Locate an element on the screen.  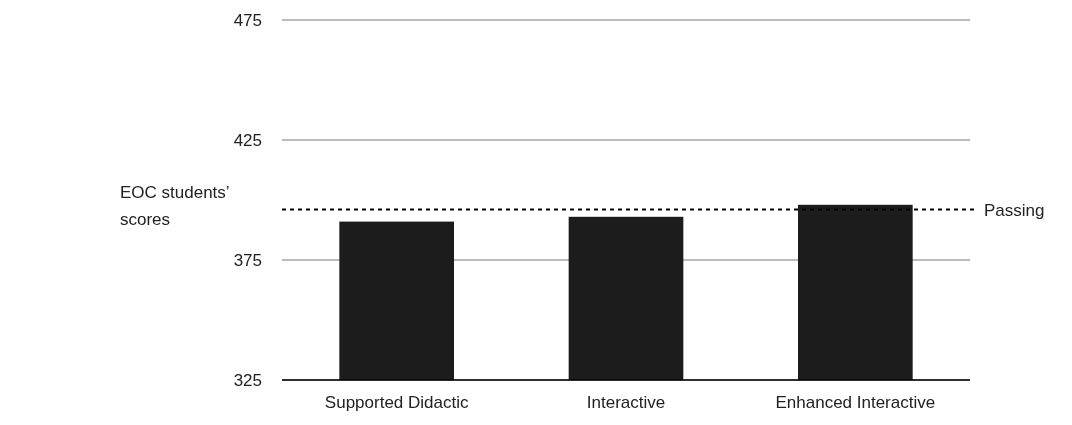
y-tick-label: 375 is located at coordinates (247, 260).